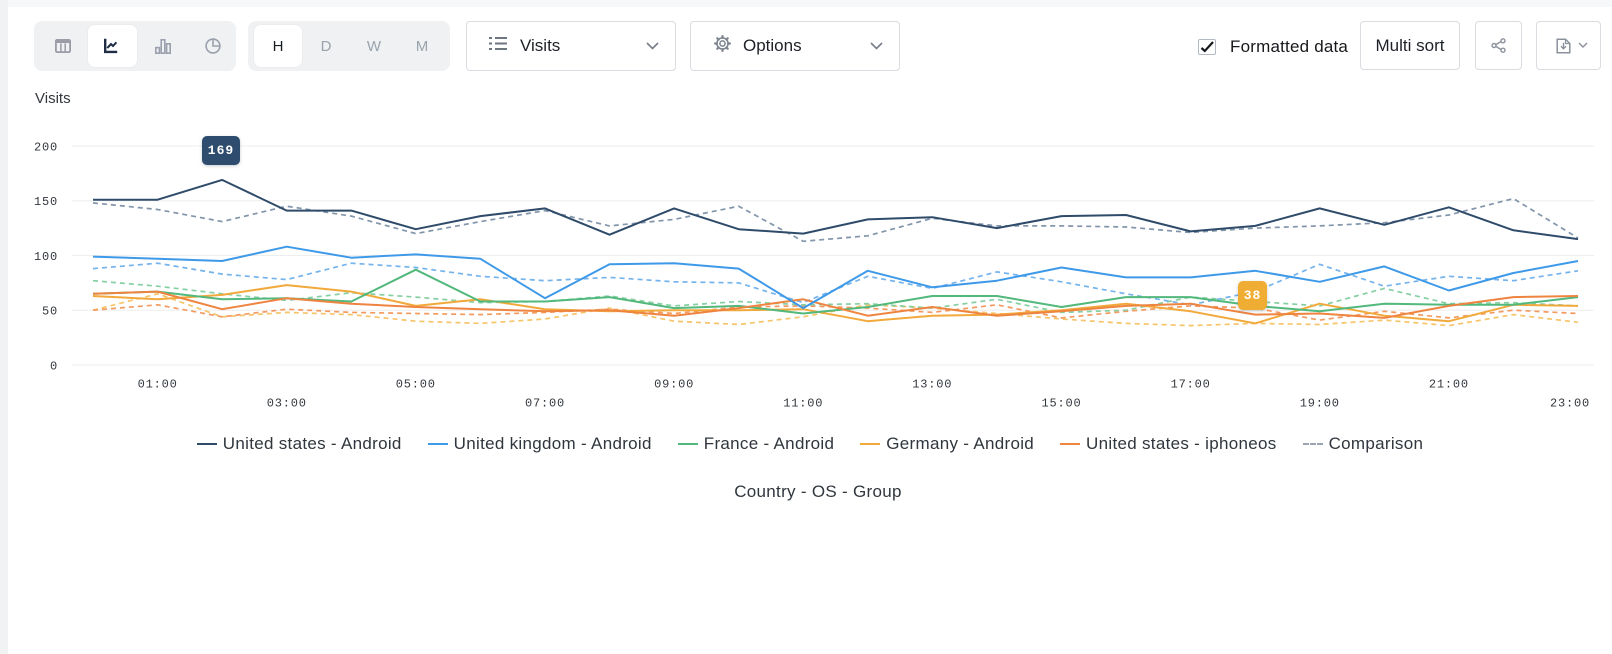 The height and width of the screenshot is (654, 1612). What do you see at coordinates (1570, 404) in the screenshot?
I see `svg-text: 23:00` at bounding box center [1570, 404].